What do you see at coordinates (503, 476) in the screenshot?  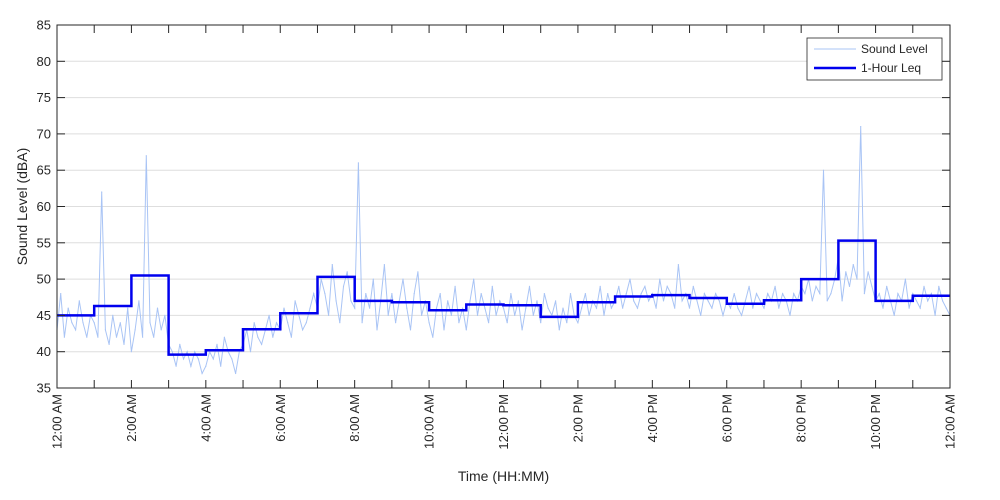 I see `x-axis-title: Time (HH:MM)` at bounding box center [503, 476].